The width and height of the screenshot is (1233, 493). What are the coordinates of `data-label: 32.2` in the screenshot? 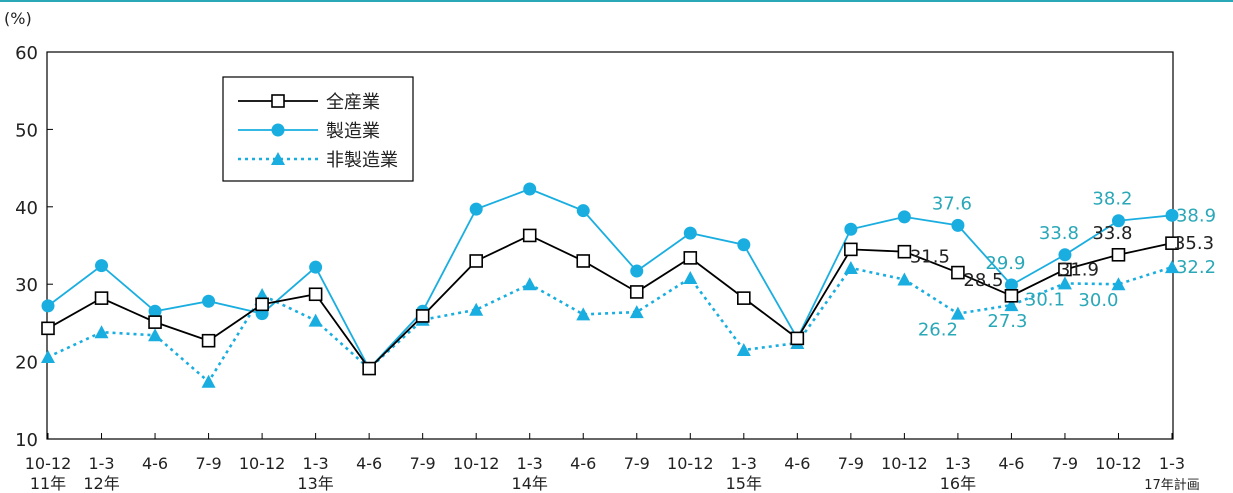 It's located at (1196, 267).